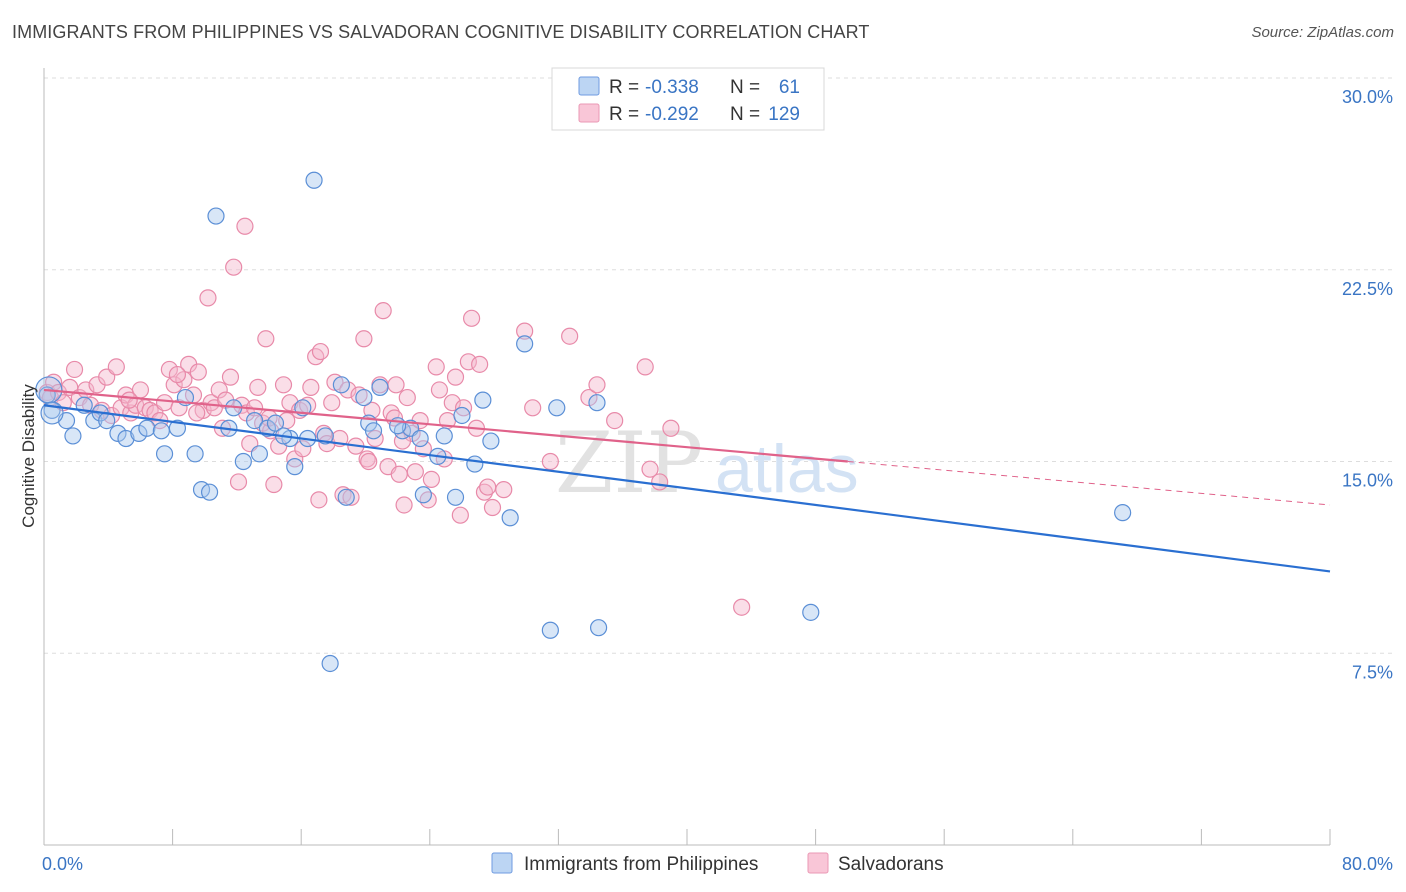 The image size is (1406, 892). Describe the element at coordinates (789, 87) in the screenshot. I see `legend-n-value-1: 61` at that location.